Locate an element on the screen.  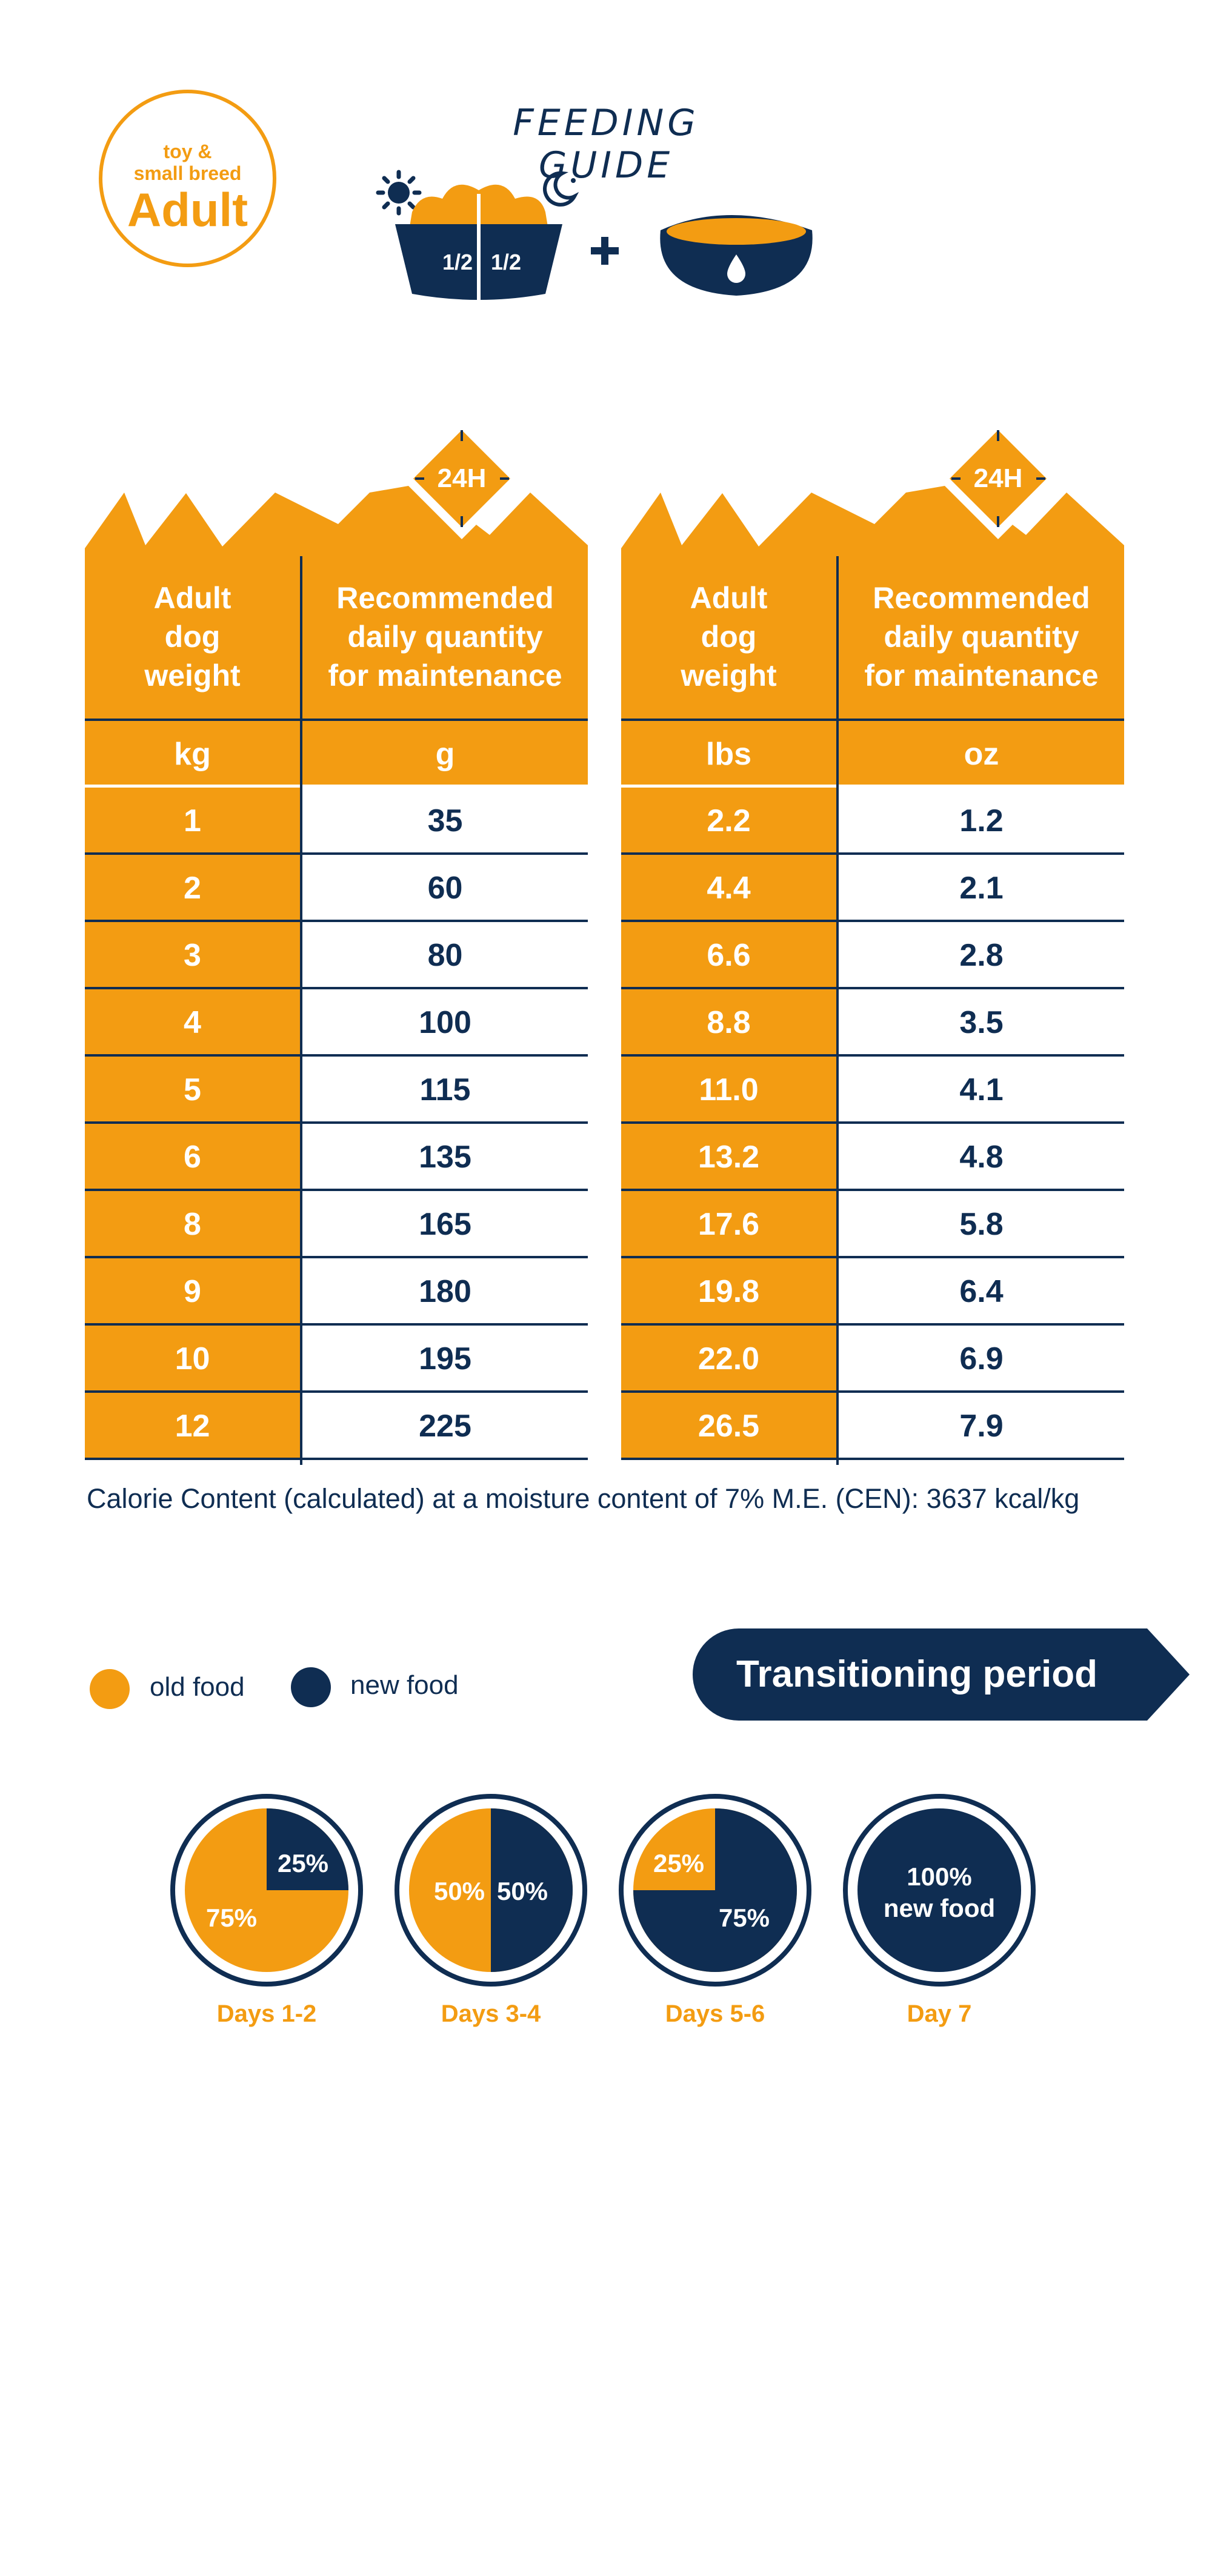
day-label: Days 3-4 is located at coordinates (491, 2013).